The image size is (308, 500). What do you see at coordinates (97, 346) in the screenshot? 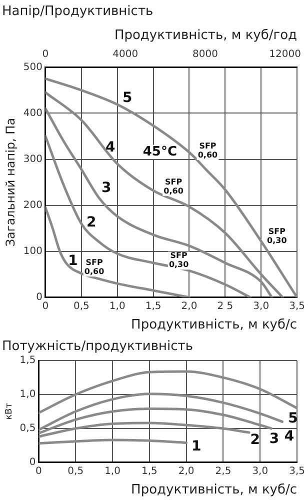
I see `chart-title: Потужність/продуктивність` at bounding box center [97, 346].